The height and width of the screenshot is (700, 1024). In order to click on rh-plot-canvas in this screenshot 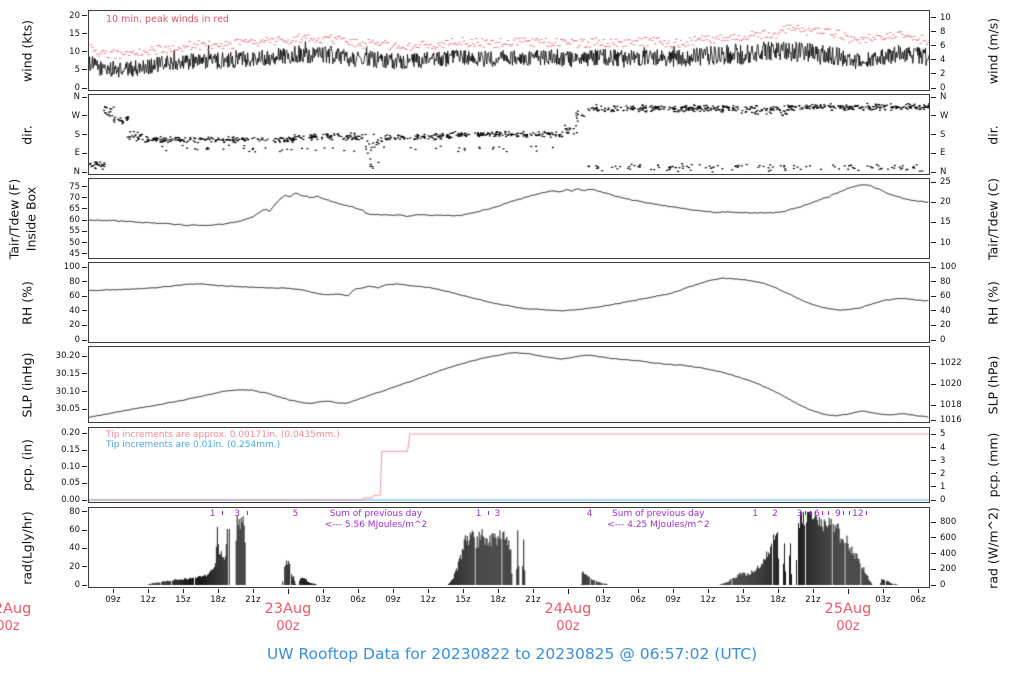, I will do `click(509, 302)`.